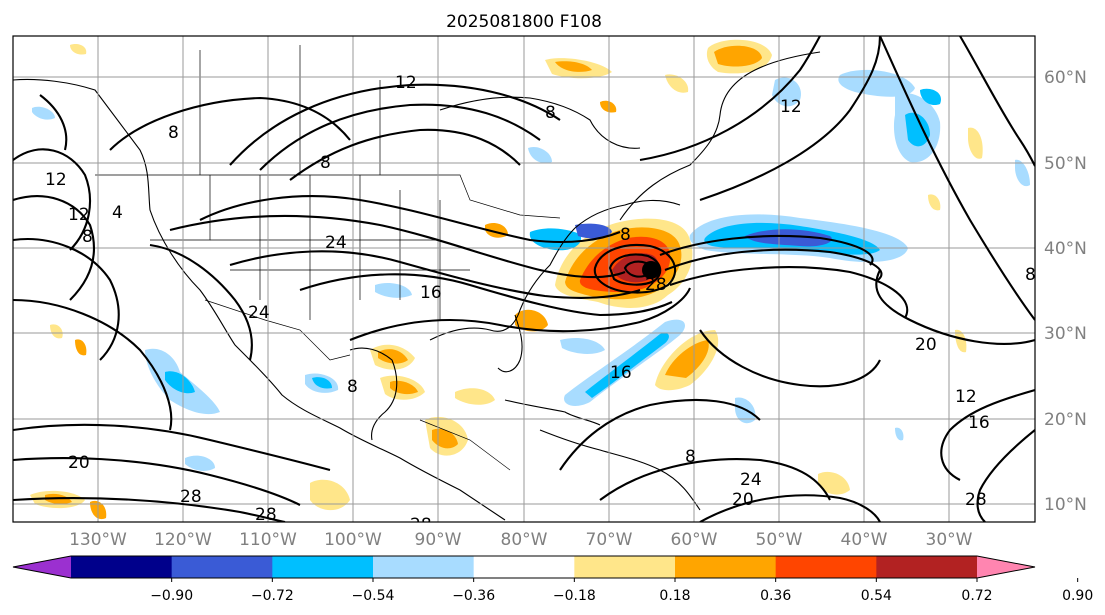  I want to click on colorbar-tick-label: 0.36, so click(775, 596).